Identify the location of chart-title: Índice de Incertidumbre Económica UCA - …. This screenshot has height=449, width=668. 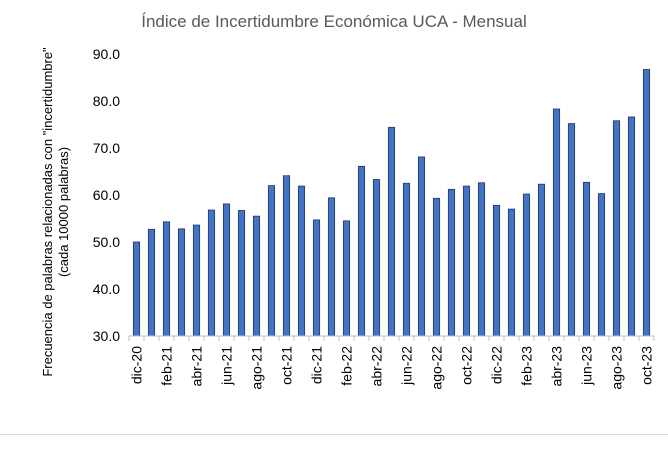
(334, 21).